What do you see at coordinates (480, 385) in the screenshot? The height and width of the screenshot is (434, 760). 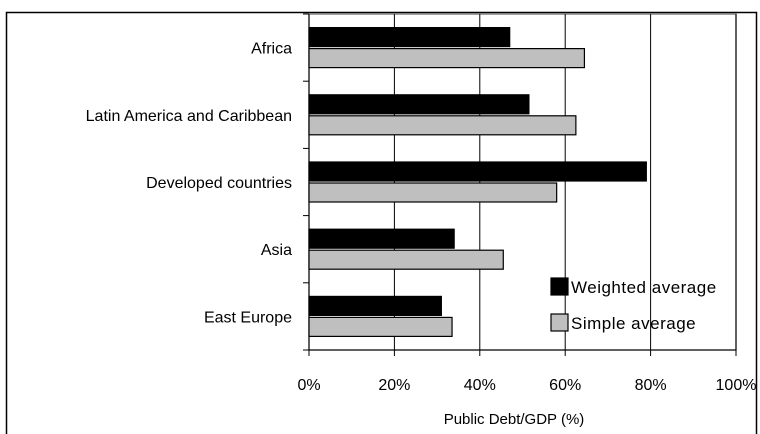 I see `x-tick-label-2: 40%` at bounding box center [480, 385].